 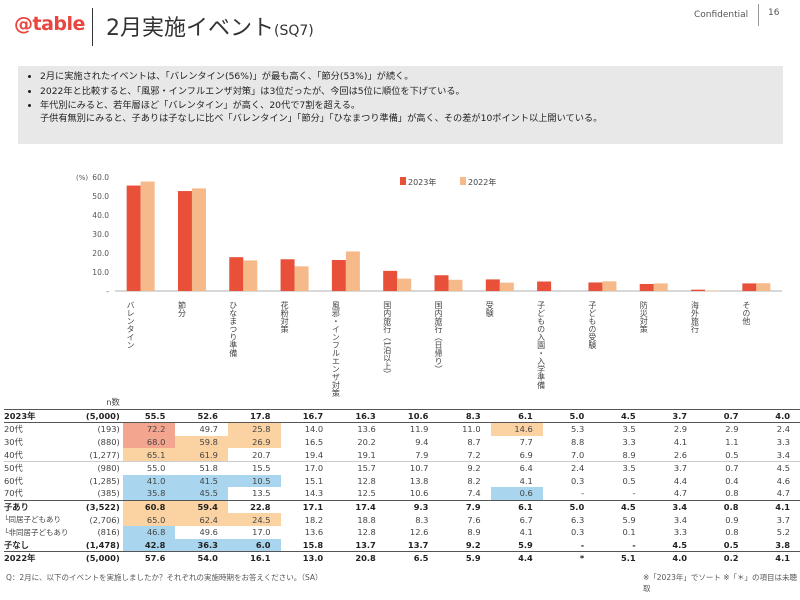 What do you see at coordinates (254, 416) in the screenshot?
I see `table-cell: 17.8` at bounding box center [254, 416].